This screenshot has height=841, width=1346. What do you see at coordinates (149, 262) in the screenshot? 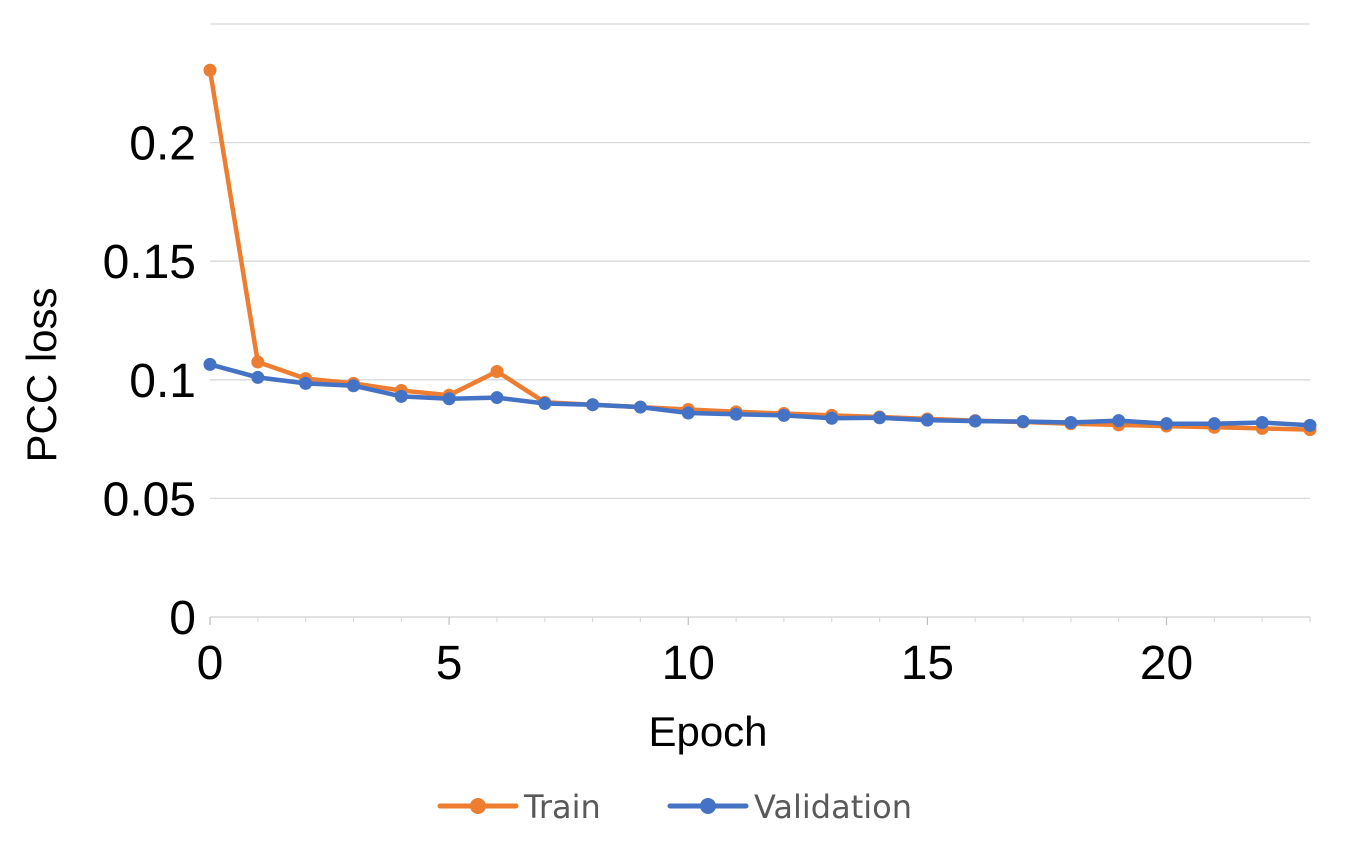
I see `y-tick-label: 0.15` at bounding box center [149, 262].